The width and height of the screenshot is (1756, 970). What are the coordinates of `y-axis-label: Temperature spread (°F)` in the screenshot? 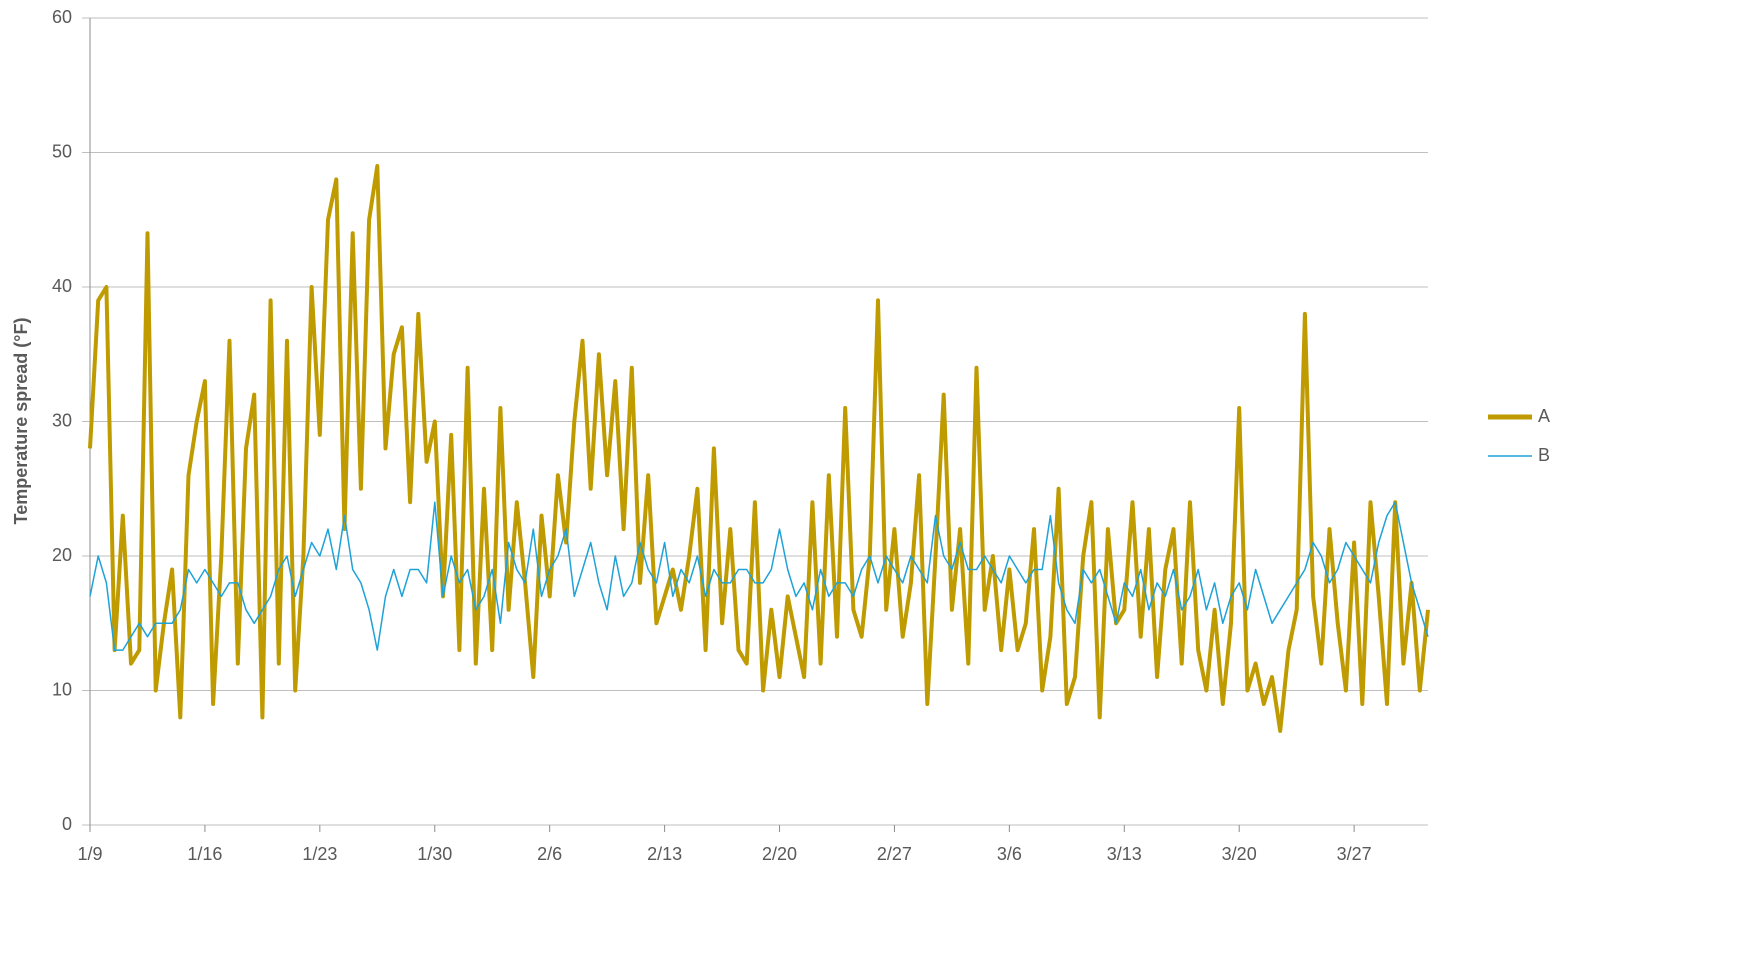 It's located at (21, 421).